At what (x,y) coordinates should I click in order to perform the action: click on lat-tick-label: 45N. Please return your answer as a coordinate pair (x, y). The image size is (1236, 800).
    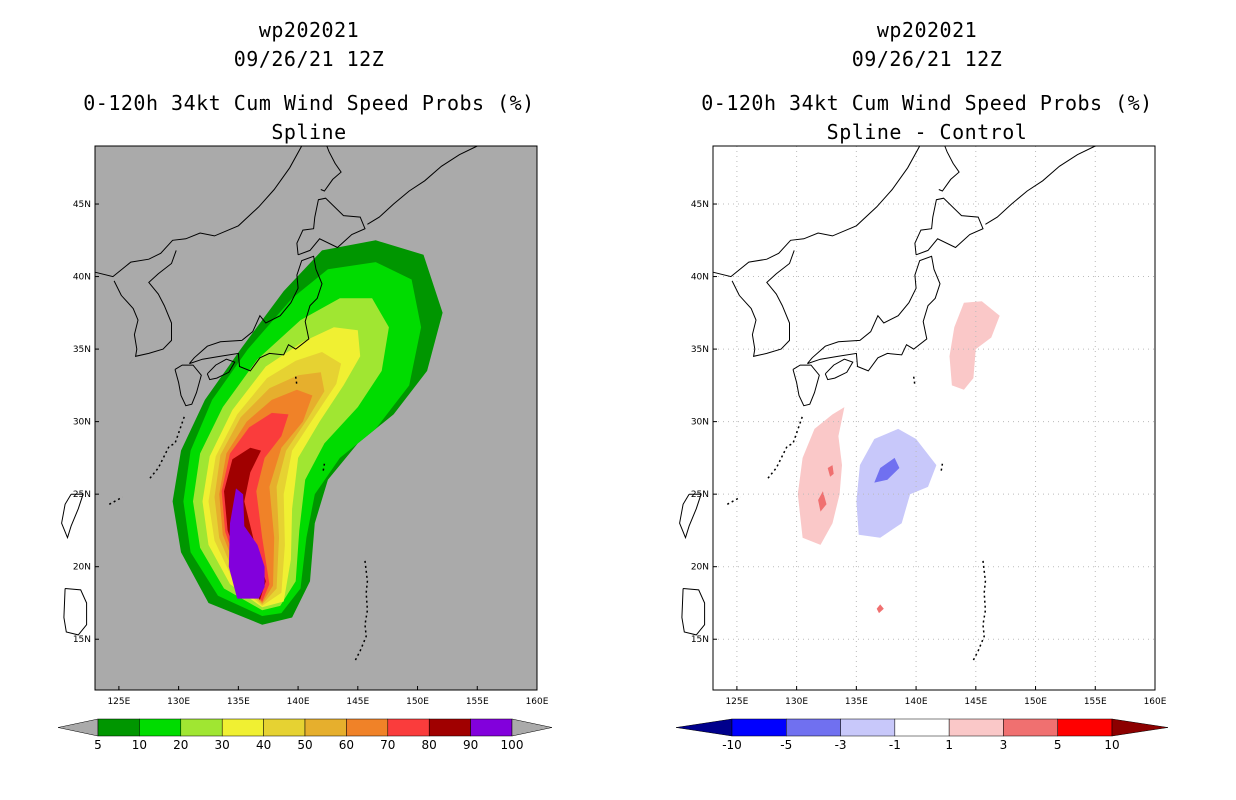
    Looking at the image, I should click on (82, 205).